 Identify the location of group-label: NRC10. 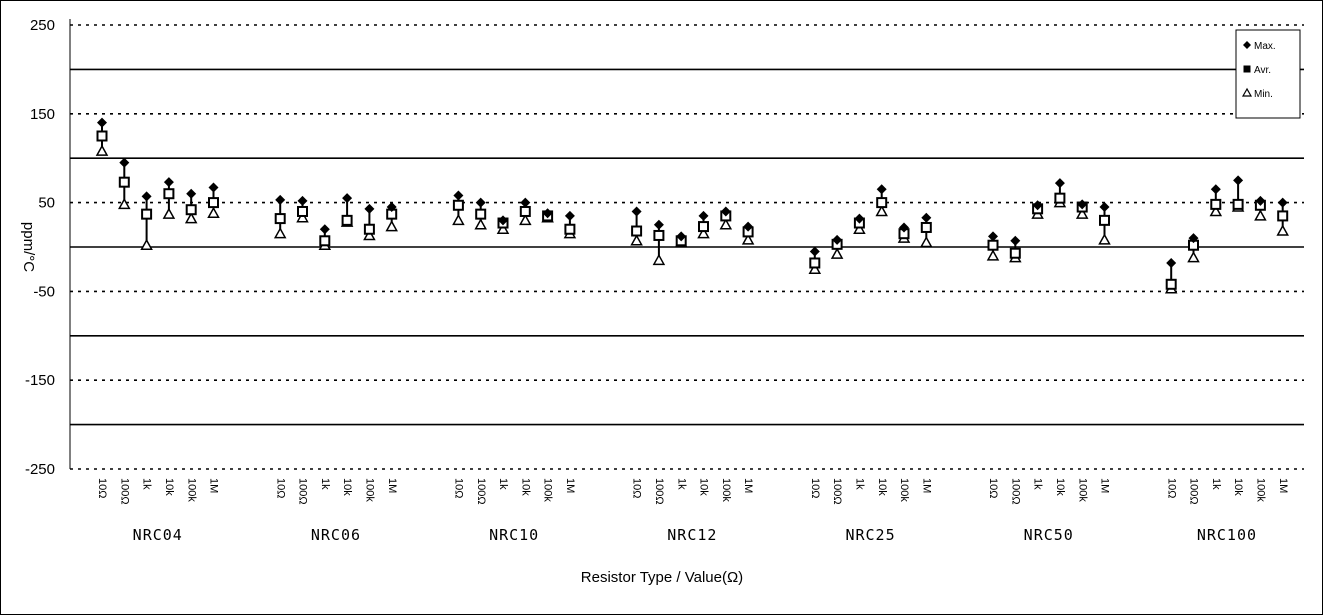
(514, 535).